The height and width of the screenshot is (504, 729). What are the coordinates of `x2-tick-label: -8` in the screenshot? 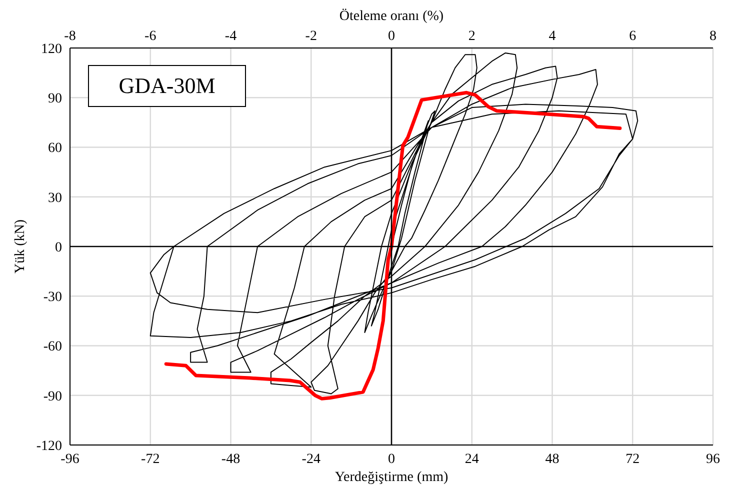 It's located at (70, 36).